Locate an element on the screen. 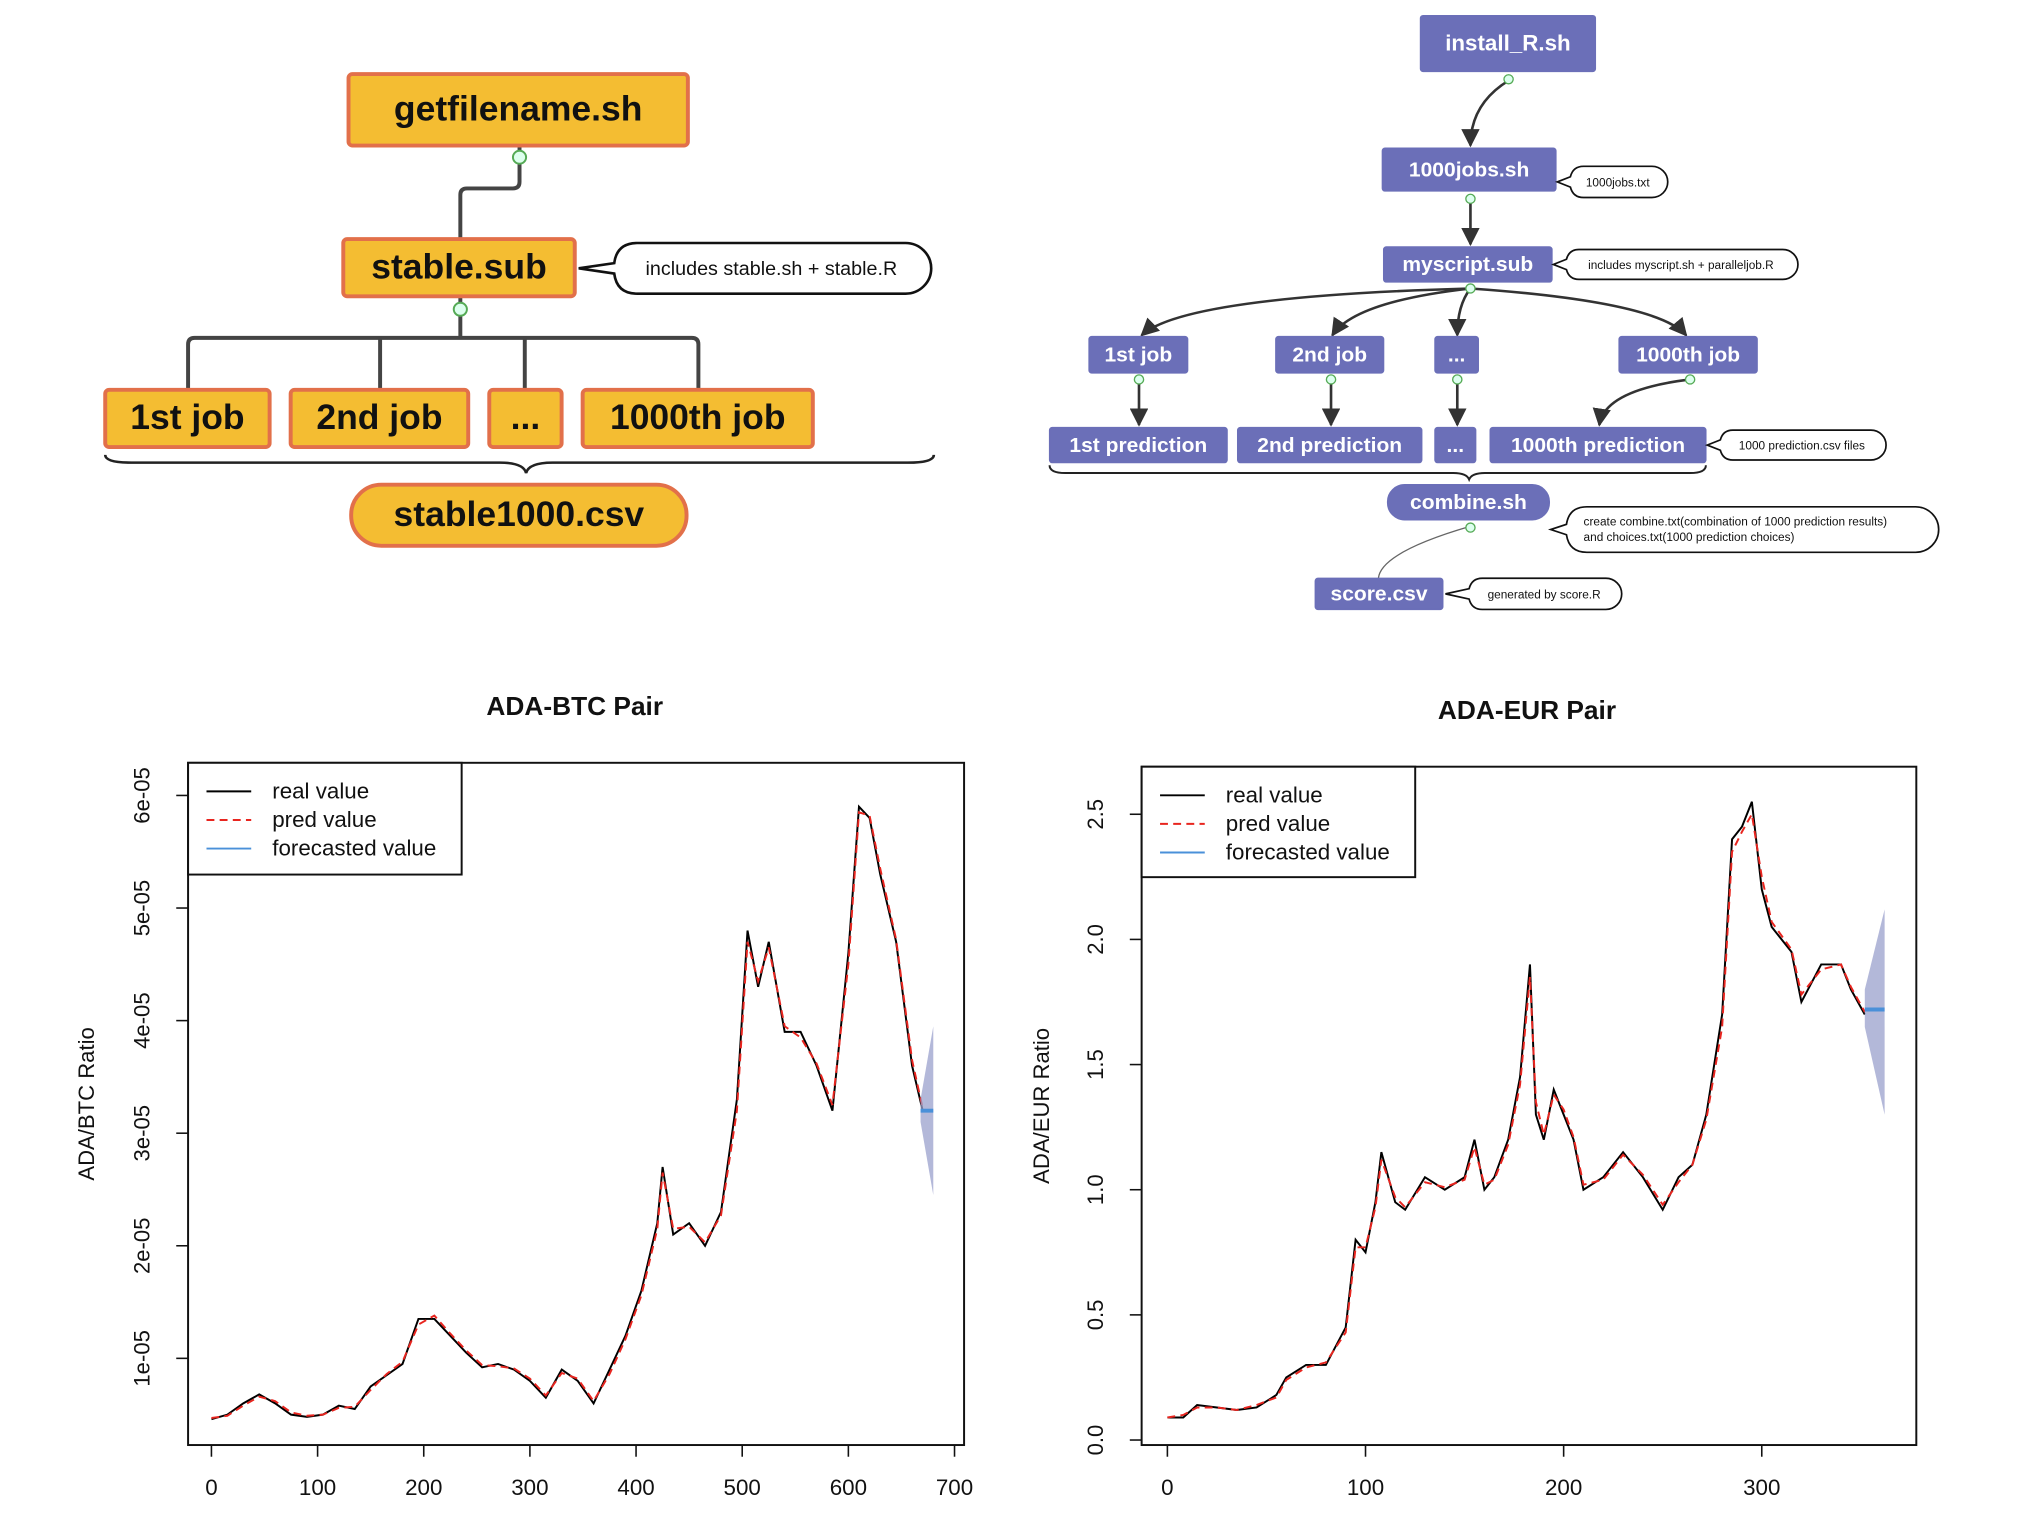 The image size is (2036, 1536). x-tick-label: 400 is located at coordinates (635, 1487).